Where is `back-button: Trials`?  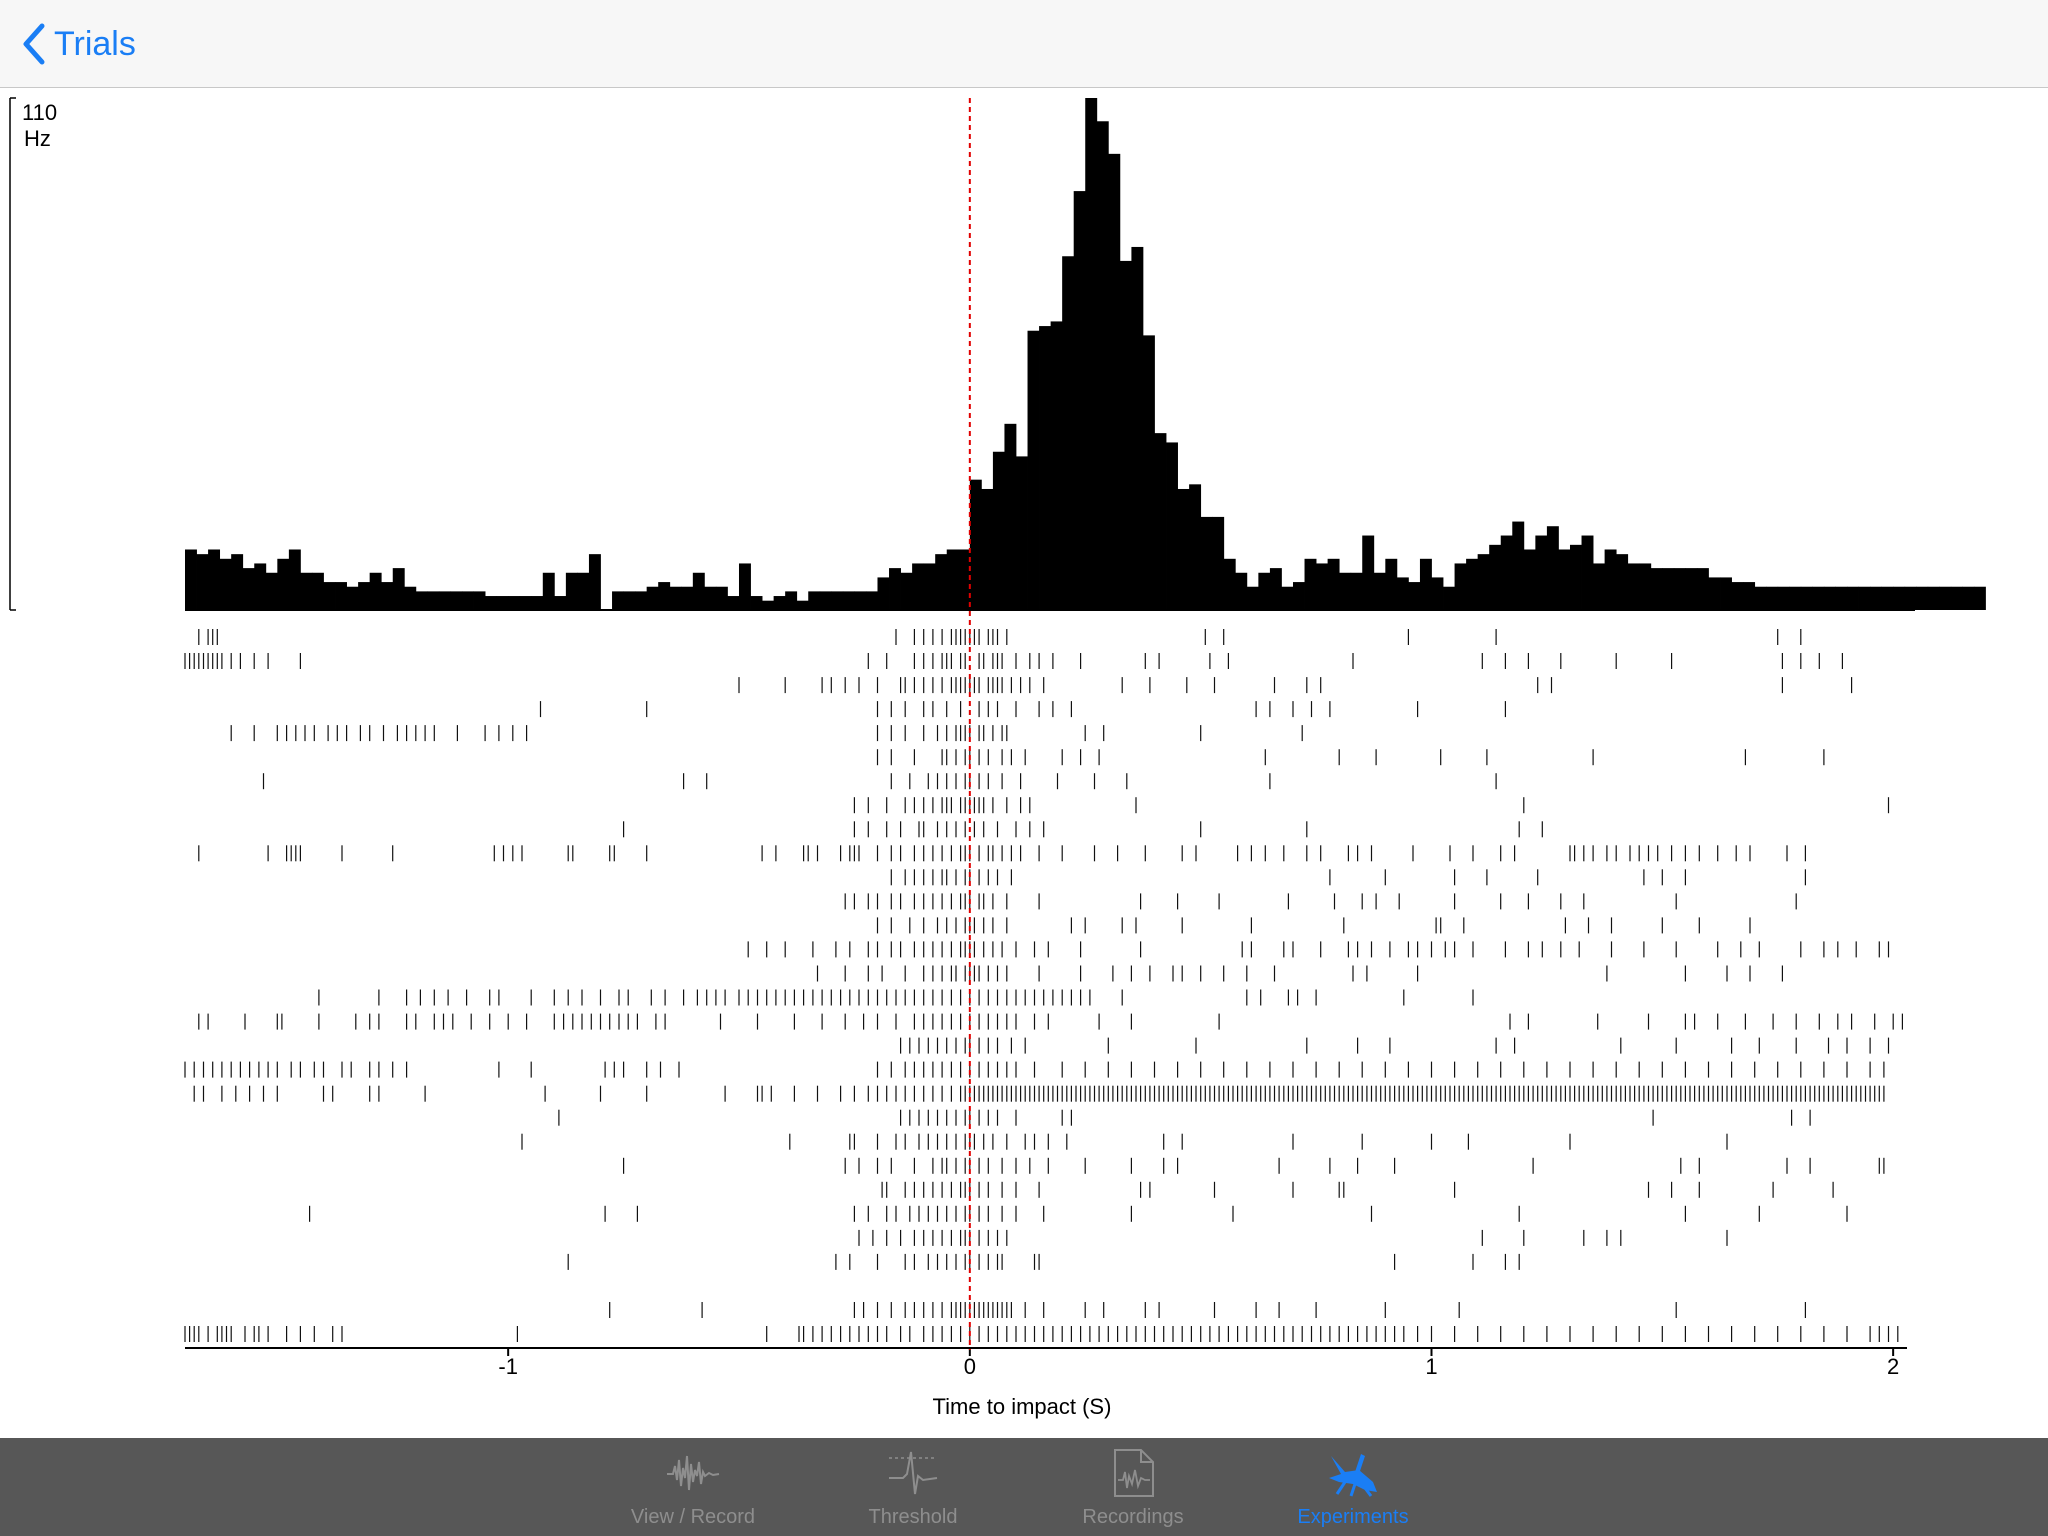
back-button: Trials is located at coordinates (78, 44).